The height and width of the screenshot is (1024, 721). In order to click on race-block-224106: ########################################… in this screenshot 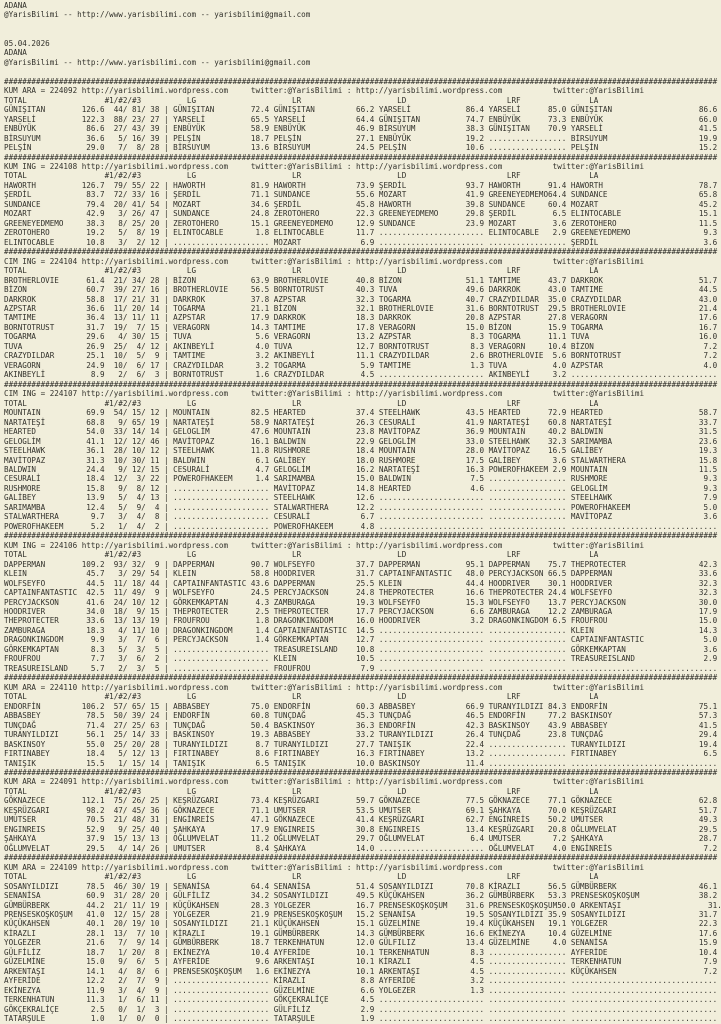, I will do `click(361, 602)`.